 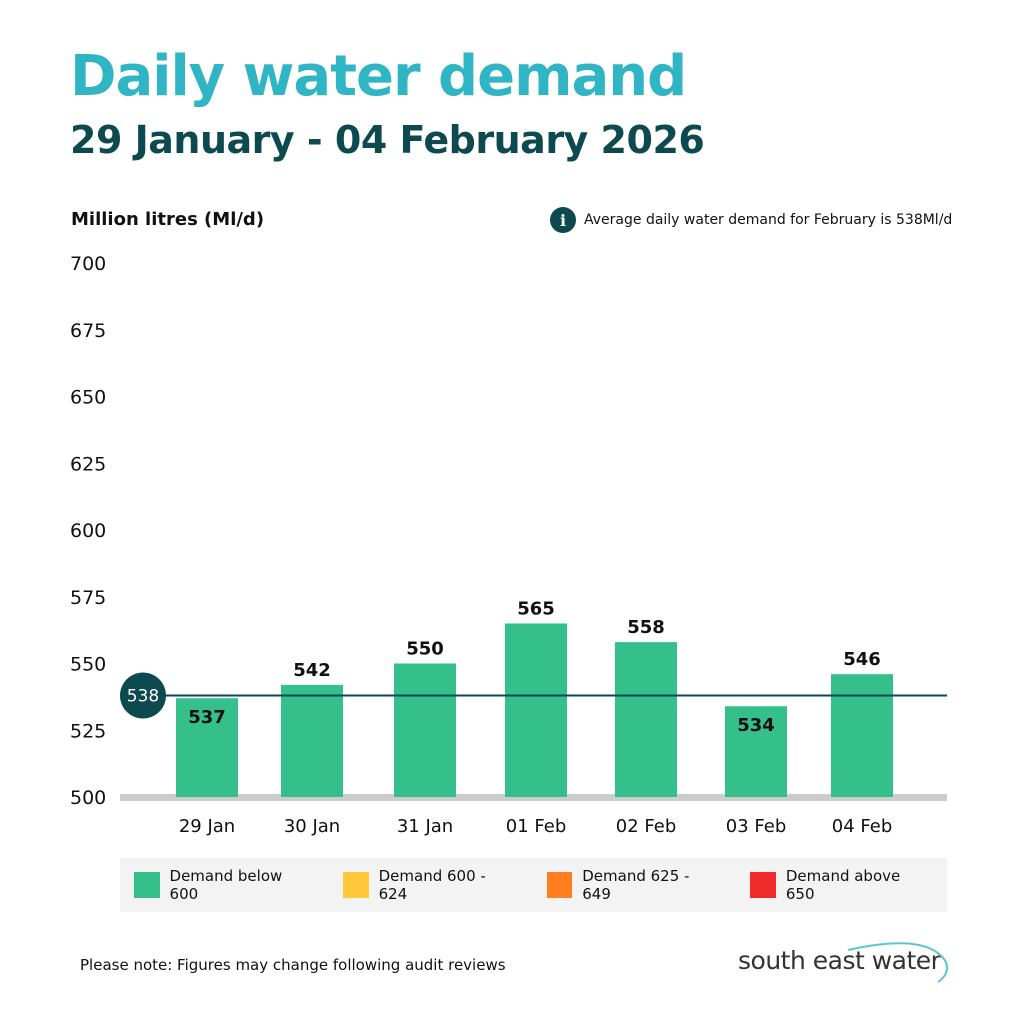 What do you see at coordinates (88, 531) in the screenshot?
I see `y-tick-label: 600` at bounding box center [88, 531].